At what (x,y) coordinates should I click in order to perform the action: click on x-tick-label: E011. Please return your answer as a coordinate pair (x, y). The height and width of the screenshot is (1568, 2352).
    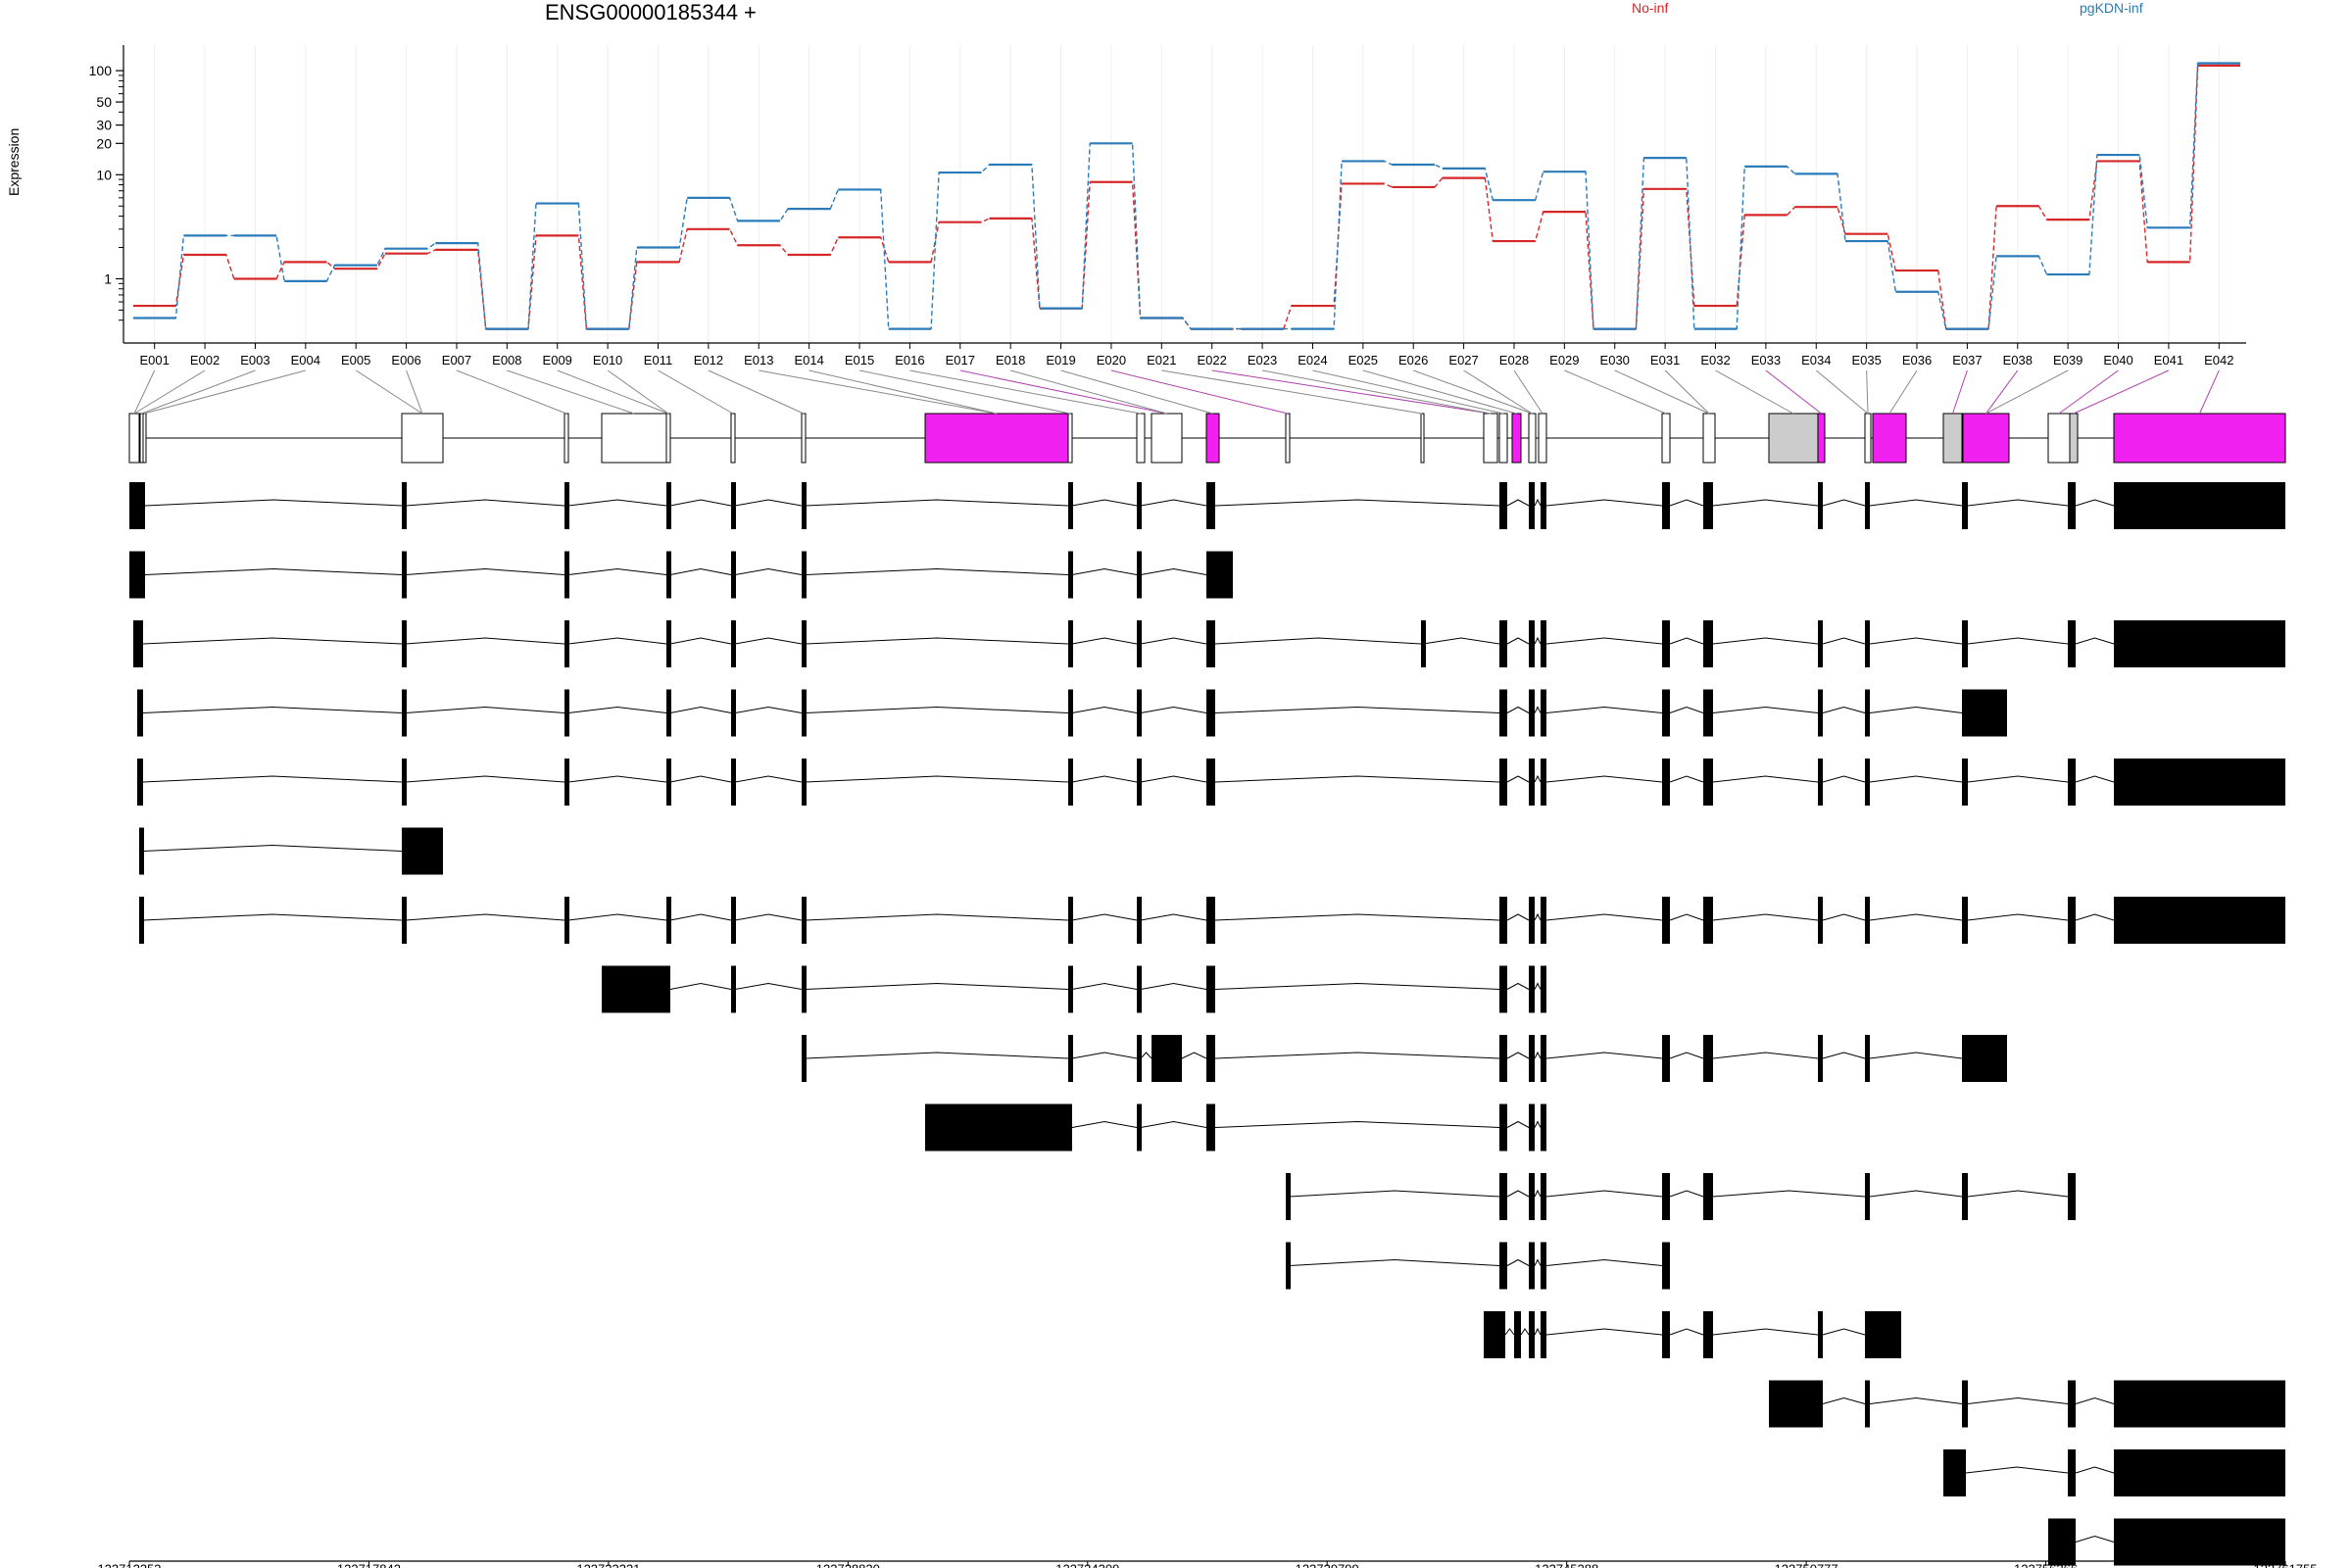
    Looking at the image, I should click on (658, 360).